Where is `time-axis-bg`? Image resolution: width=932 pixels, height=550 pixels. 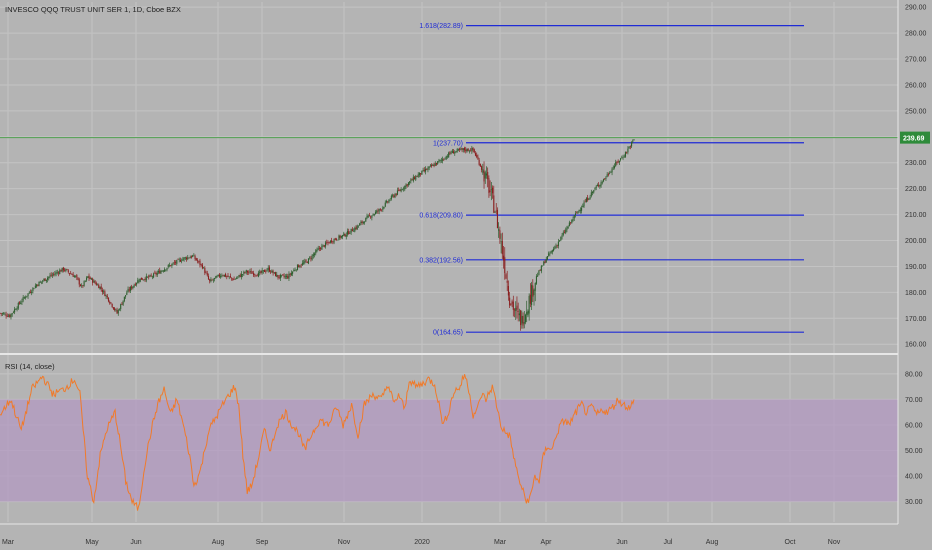 time-axis-bg is located at coordinates (466, 537).